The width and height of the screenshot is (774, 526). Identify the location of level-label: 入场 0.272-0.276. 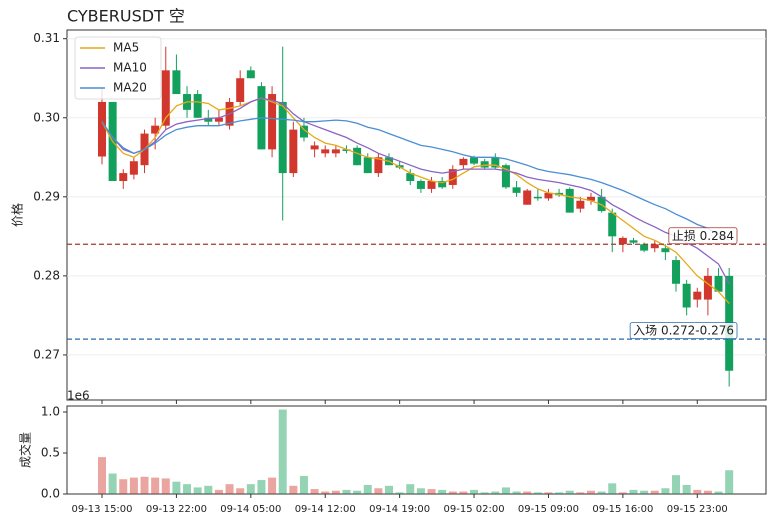
(683, 331).